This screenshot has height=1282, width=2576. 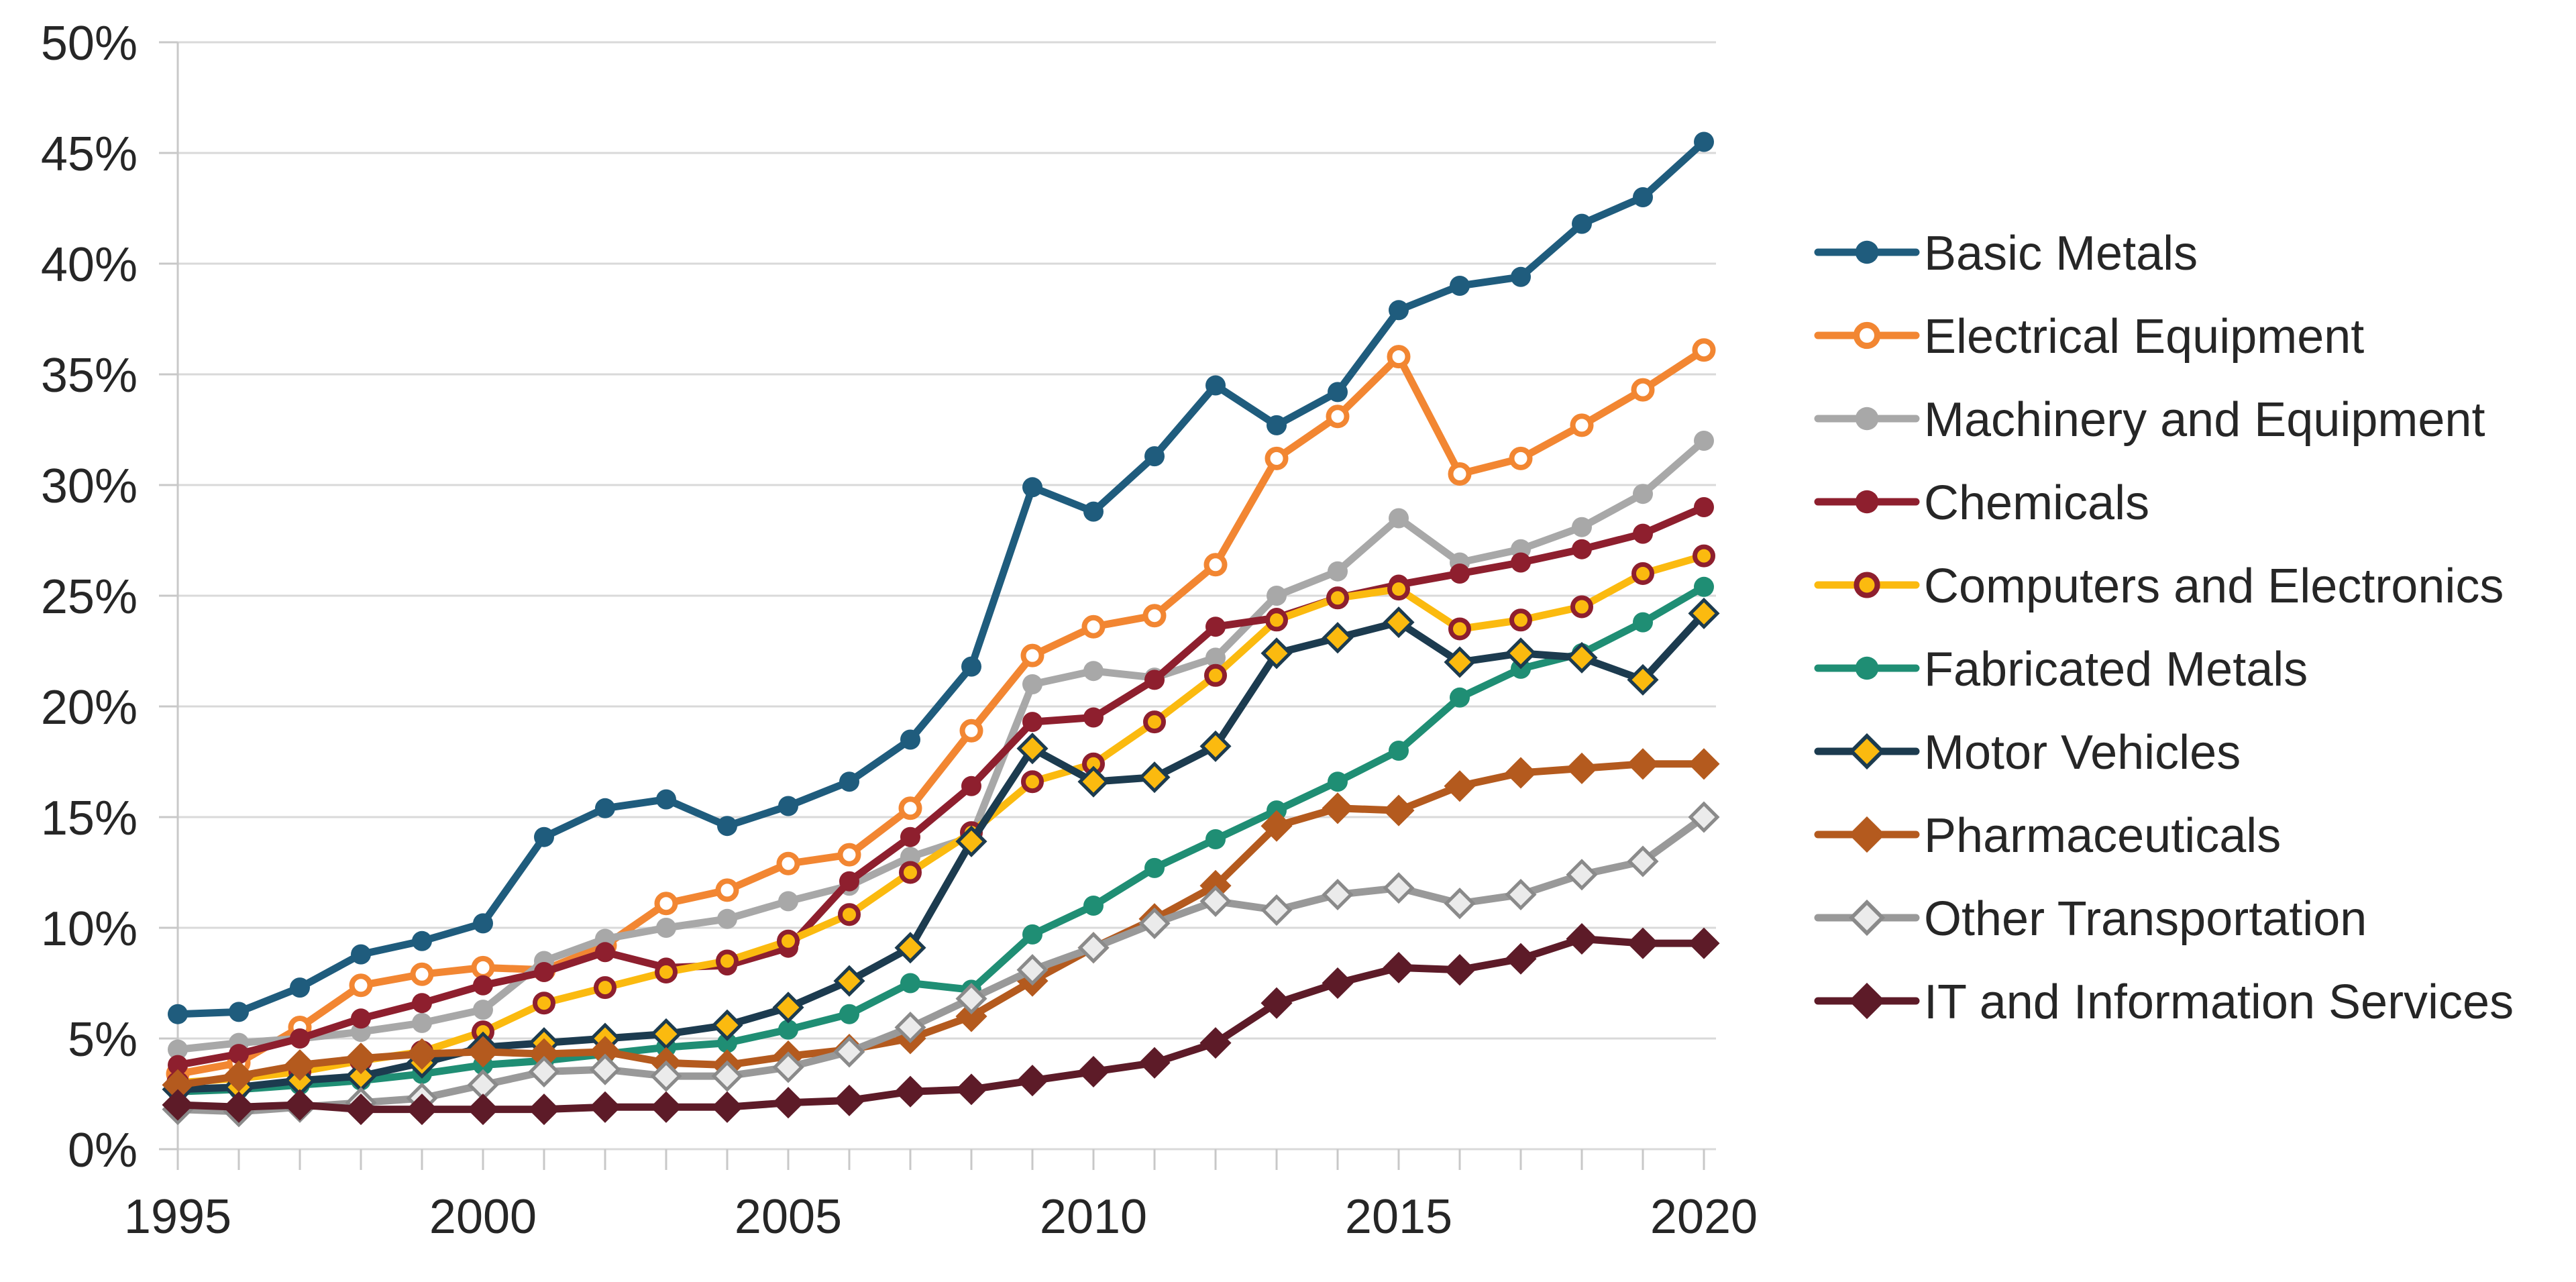 What do you see at coordinates (2061, 253) in the screenshot?
I see `legend-label-basic-metals: Basic Metals` at bounding box center [2061, 253].